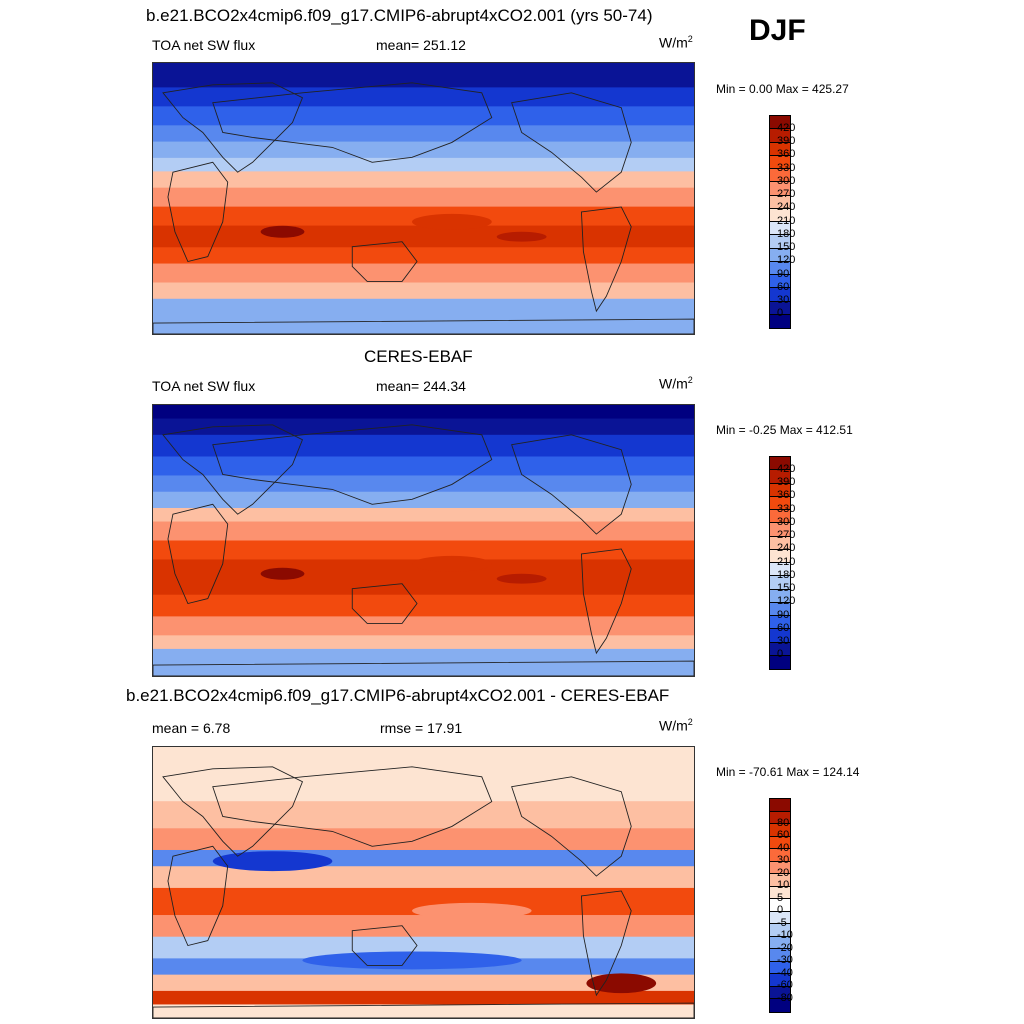 The image size is (1024, 1024). What do you see at coordinates (780, 897) in the screenshot?
I see `colorbar-tick-label: 5` at bounding box center [780, 897].